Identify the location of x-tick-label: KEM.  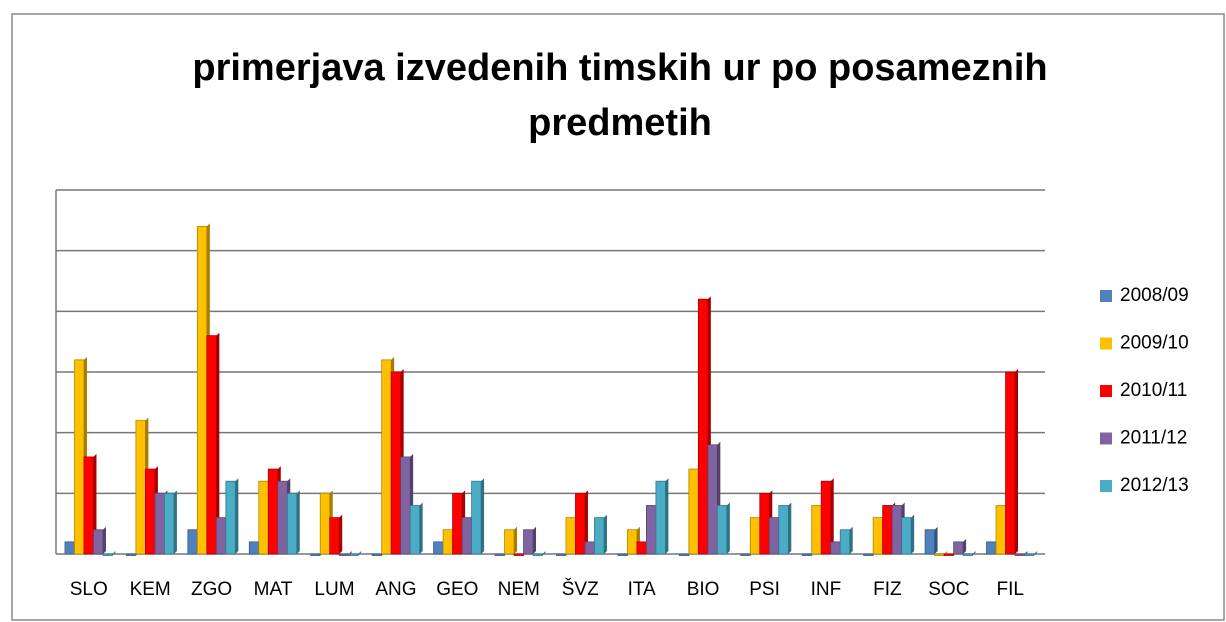
(150, 589).